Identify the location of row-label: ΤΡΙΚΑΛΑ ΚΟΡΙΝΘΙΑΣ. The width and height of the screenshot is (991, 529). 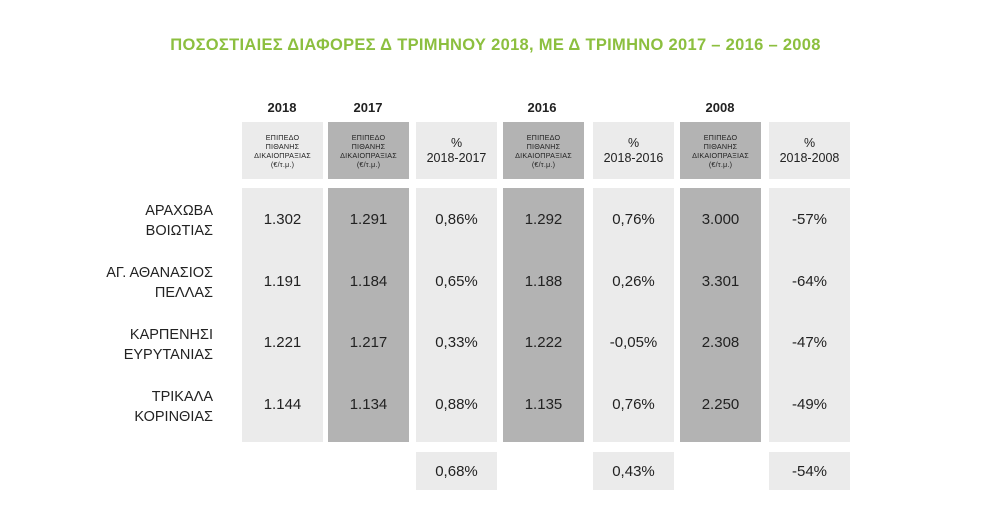
(173, 407).